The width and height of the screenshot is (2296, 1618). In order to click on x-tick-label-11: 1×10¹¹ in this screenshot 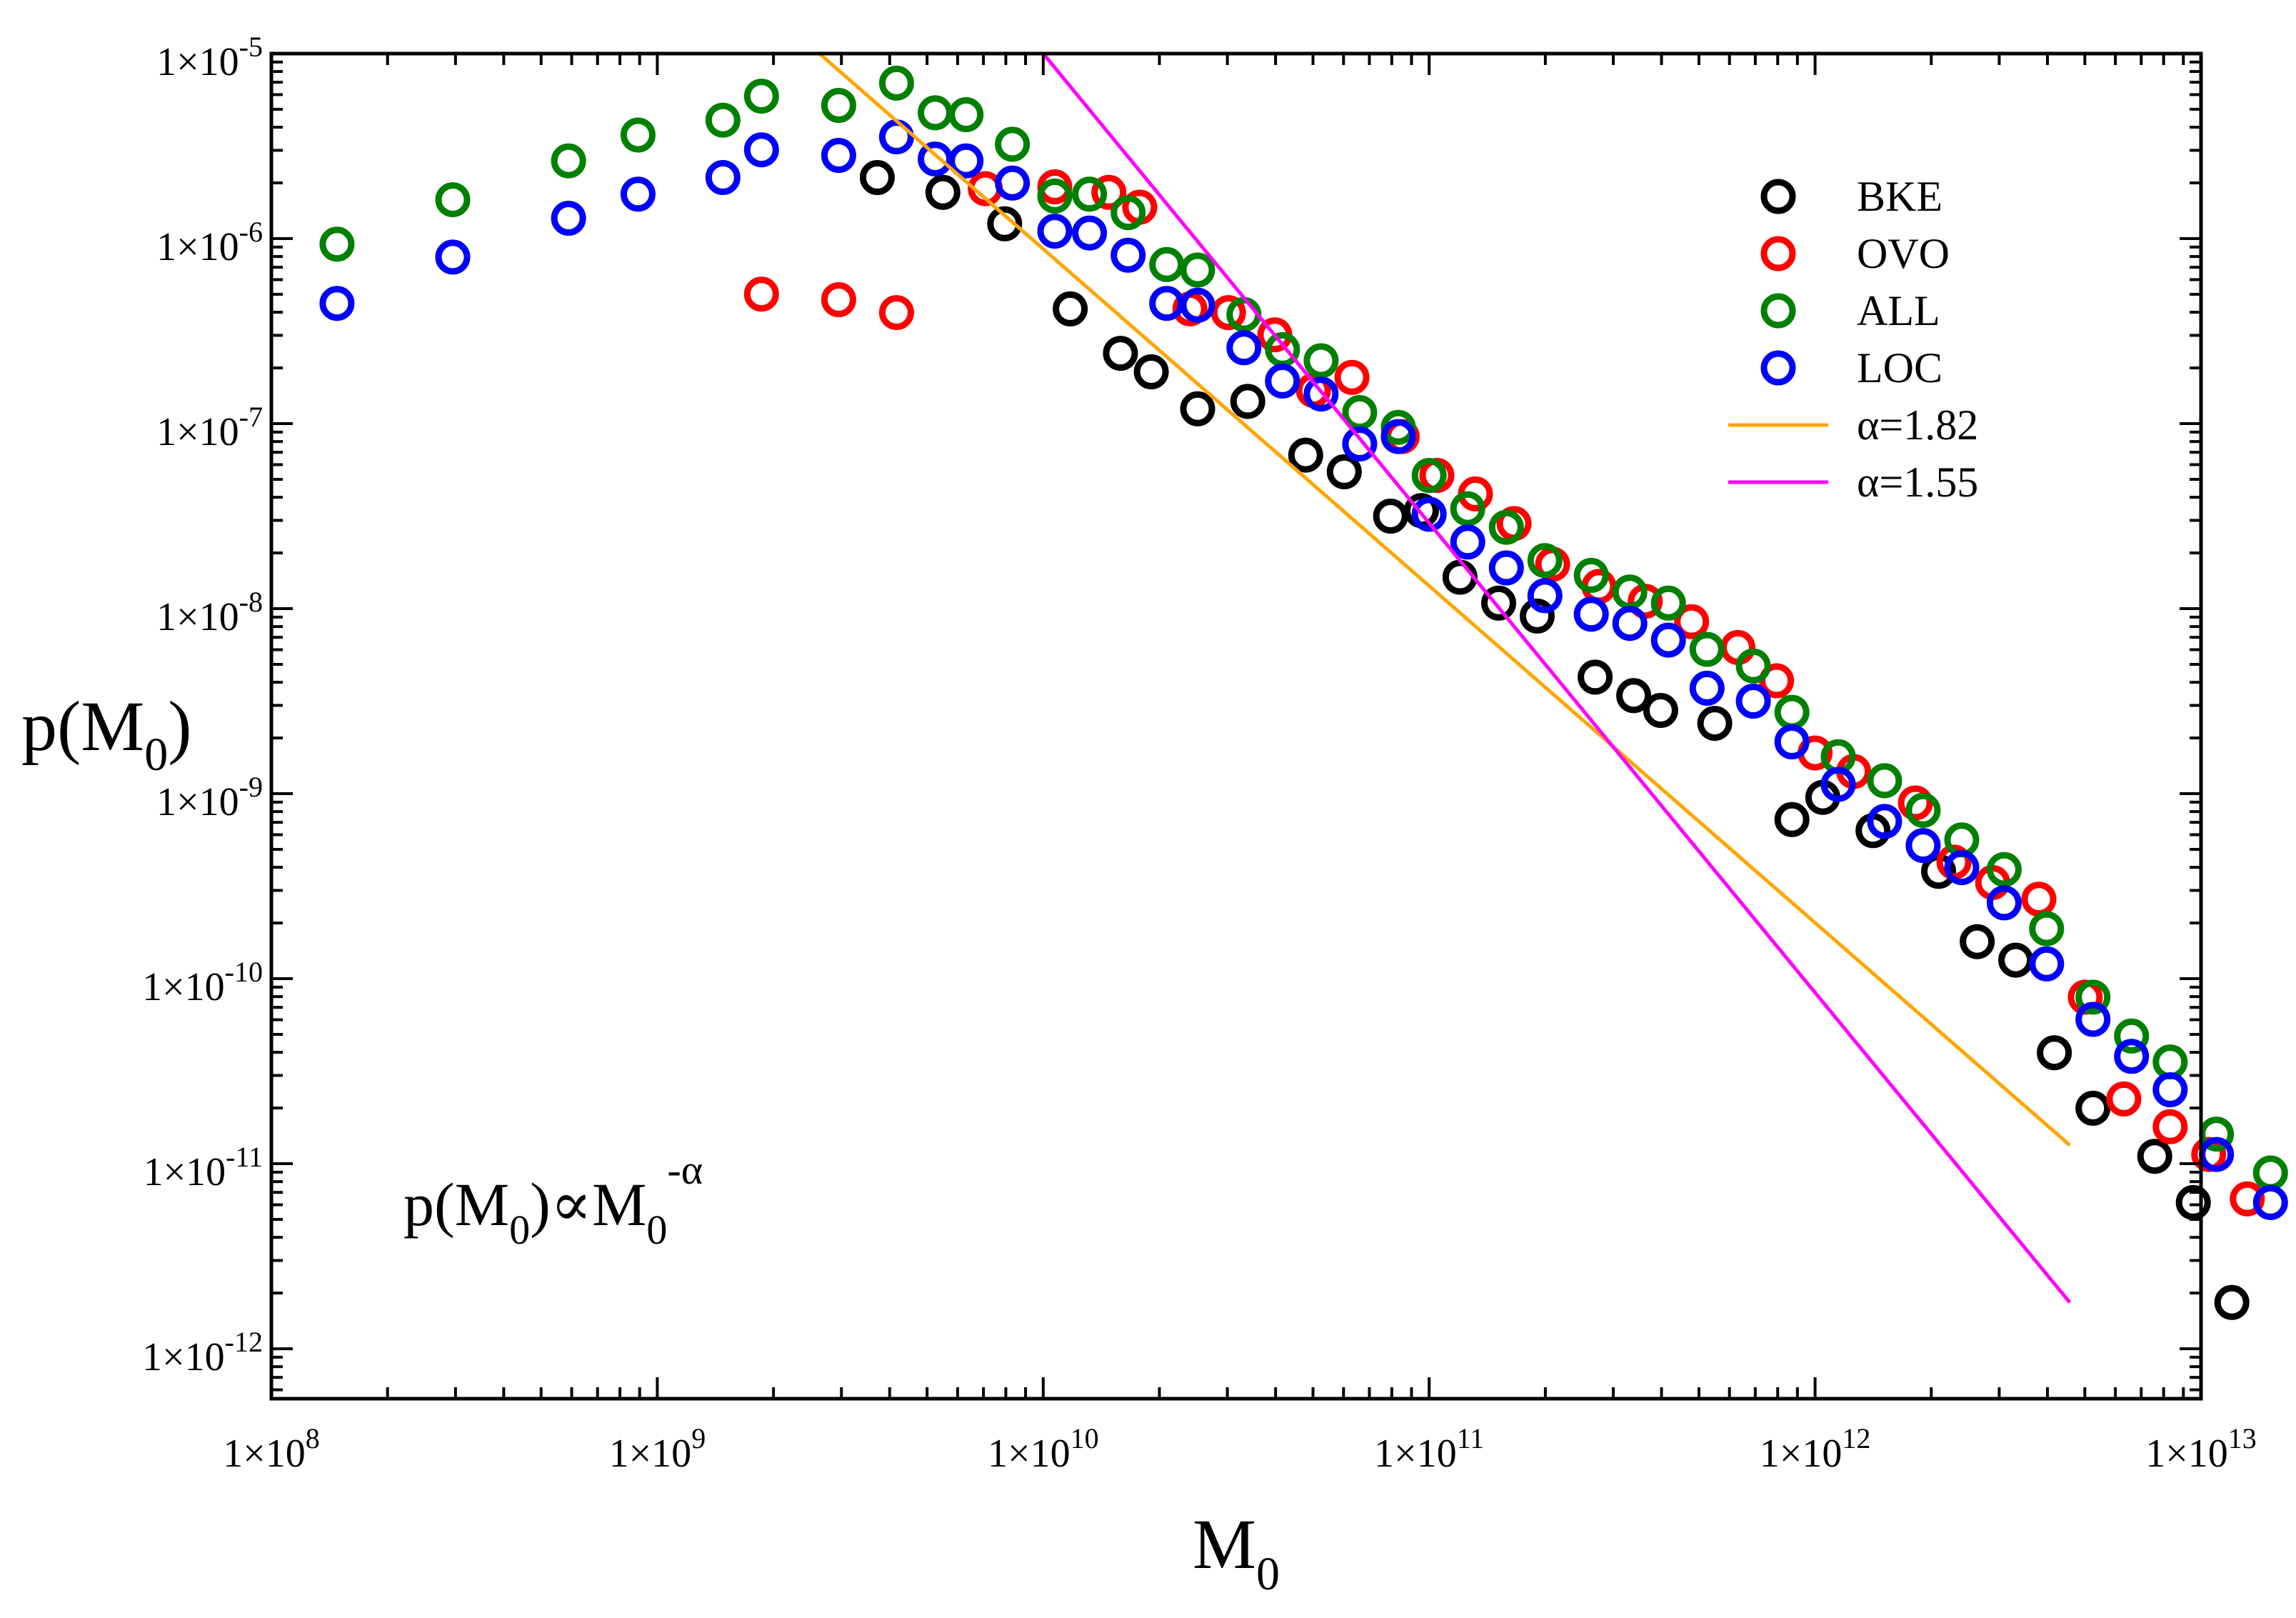, I will do `click(1429, 1449)`.